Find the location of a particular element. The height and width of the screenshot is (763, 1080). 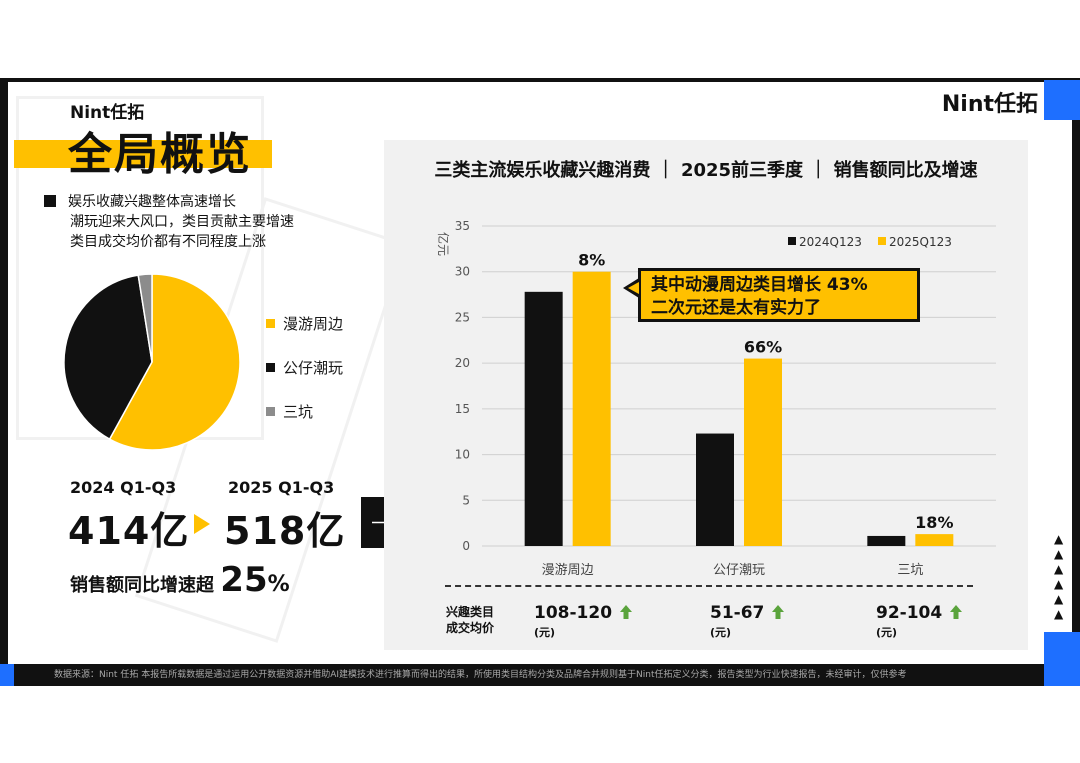

chart-title: 三类主流娱乐收藏兴趣消费 ｜ 2025前三季度 ｜ 销售额同比及增速 is located at coordinates (706, 170).